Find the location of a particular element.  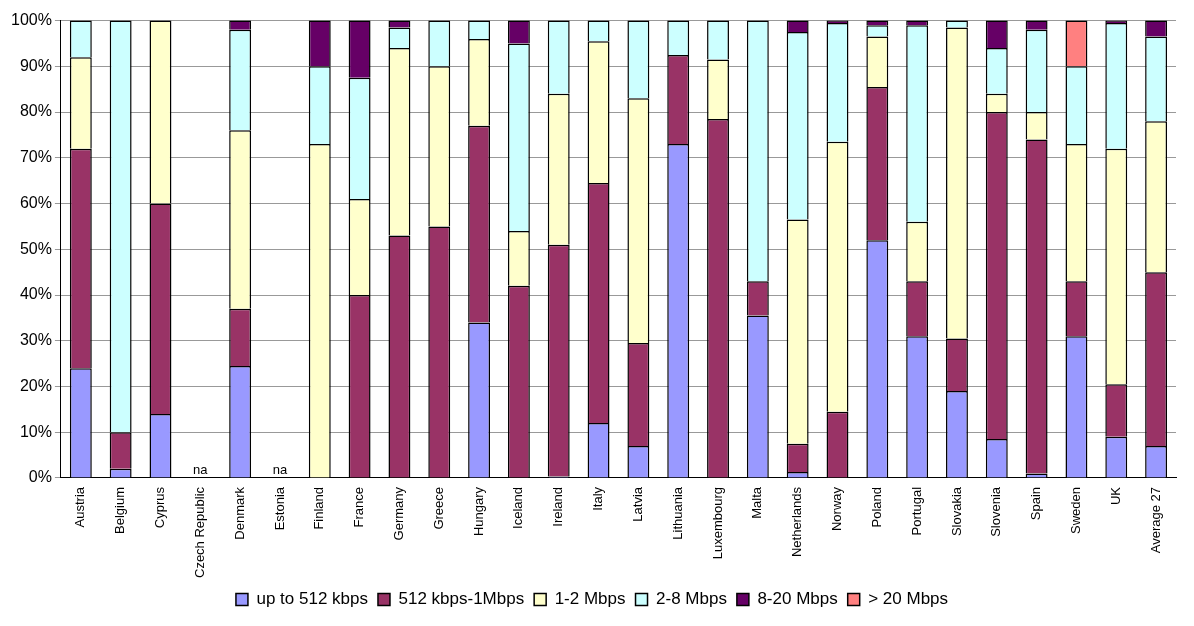

x-tick-label: France is located at coordinates (359, 507).